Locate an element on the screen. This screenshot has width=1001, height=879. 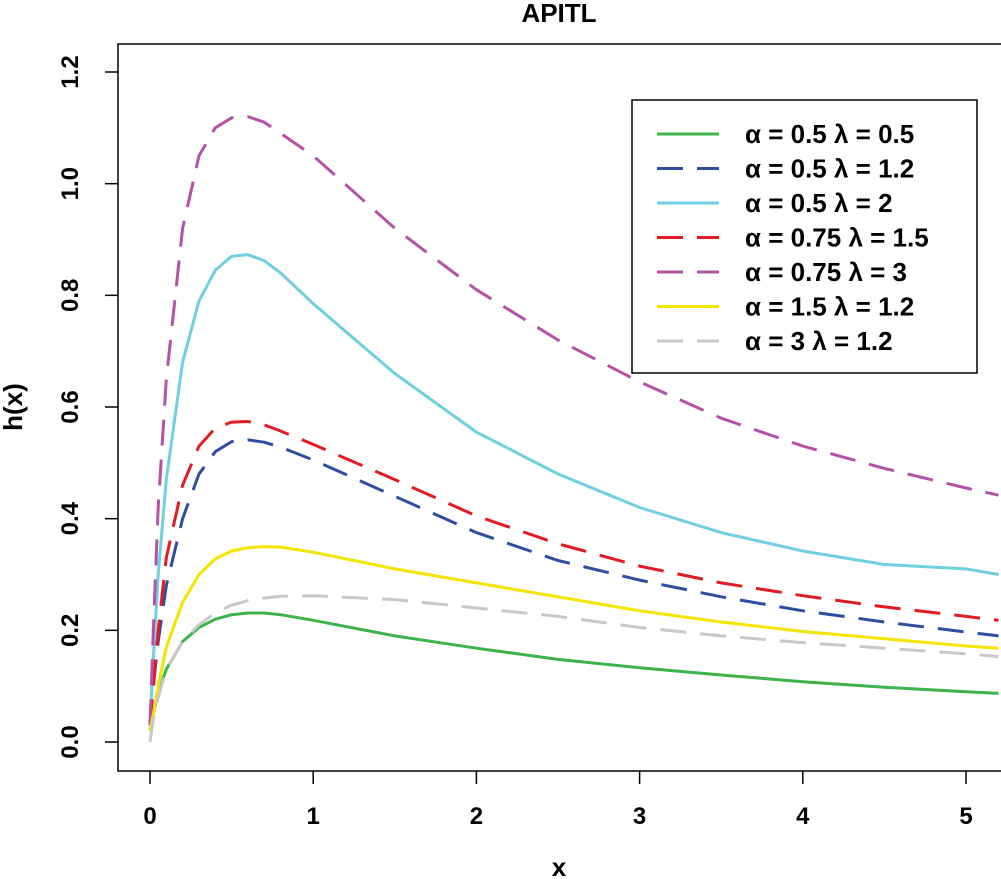
y-tick-label: 1.2 is located at coordinates (70, 71).